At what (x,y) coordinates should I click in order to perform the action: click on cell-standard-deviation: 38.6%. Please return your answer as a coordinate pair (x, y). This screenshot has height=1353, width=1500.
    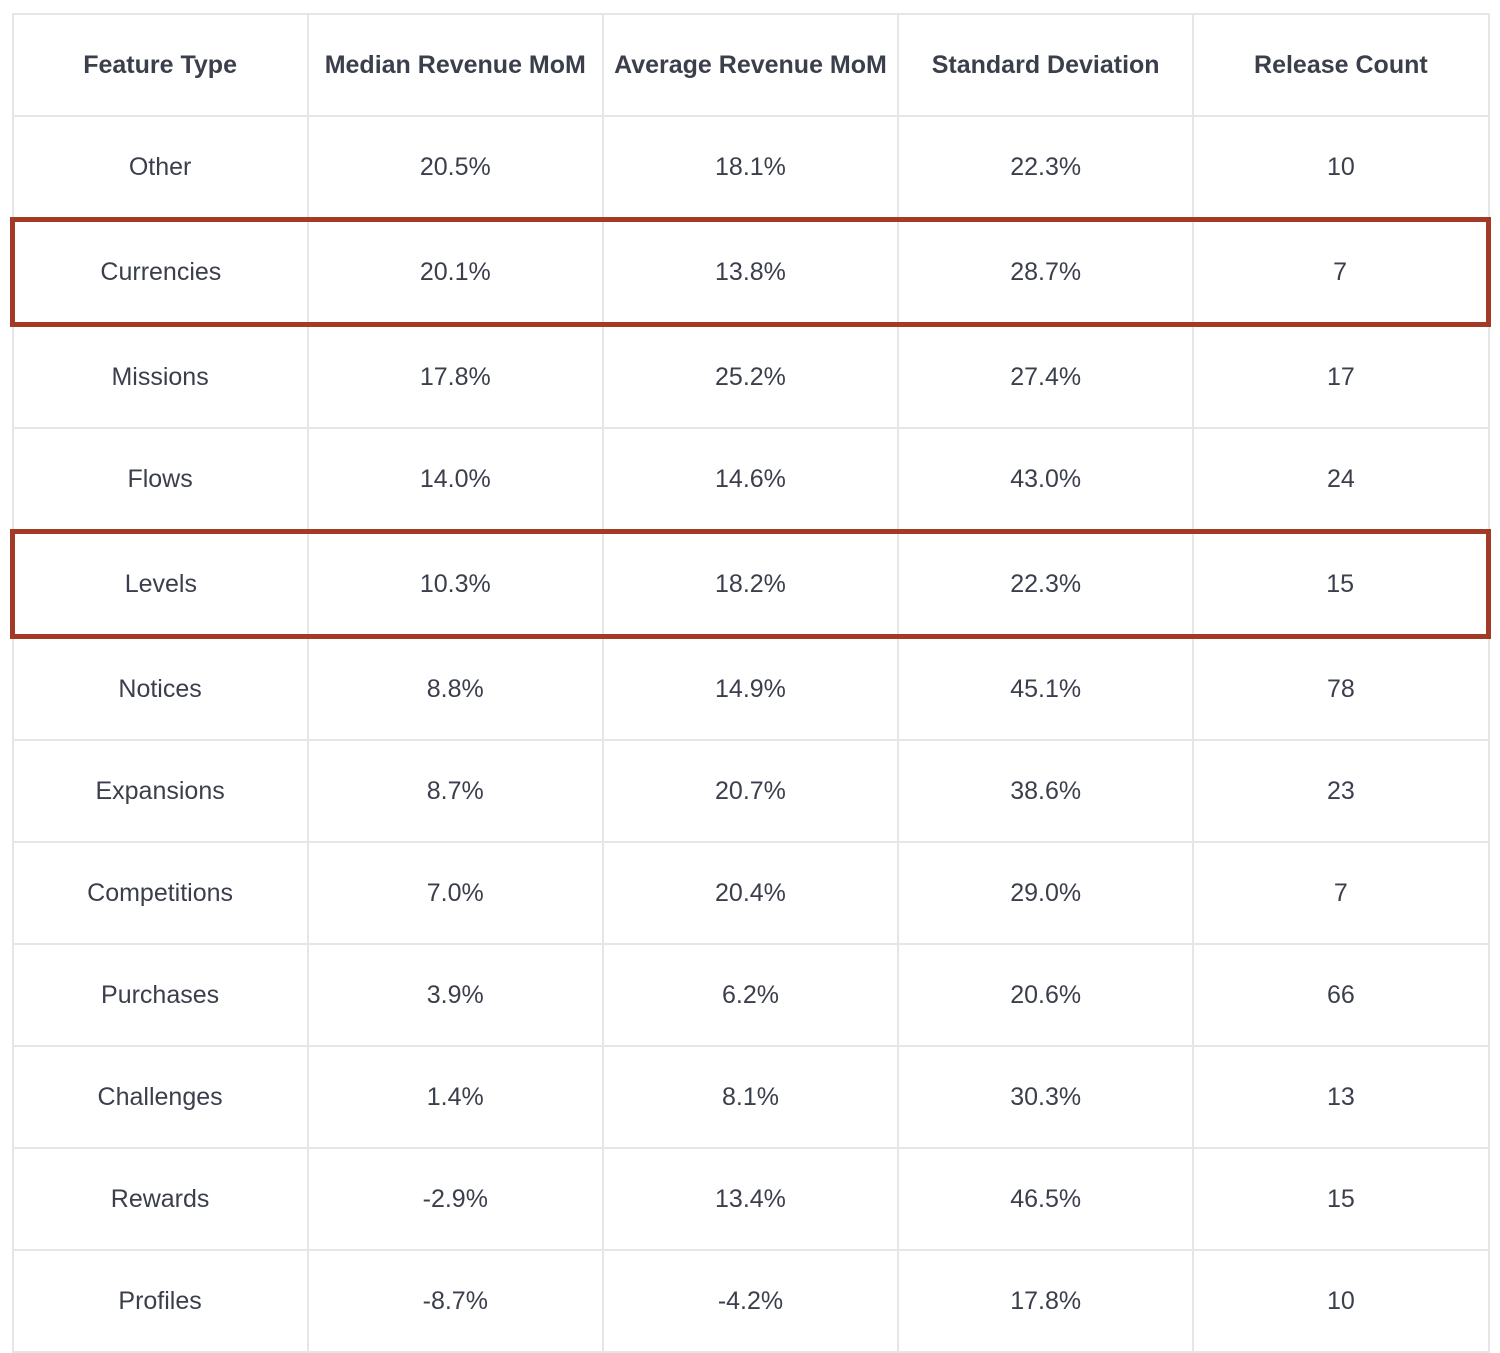
    Looking at the image, I should click on (1046, 791).